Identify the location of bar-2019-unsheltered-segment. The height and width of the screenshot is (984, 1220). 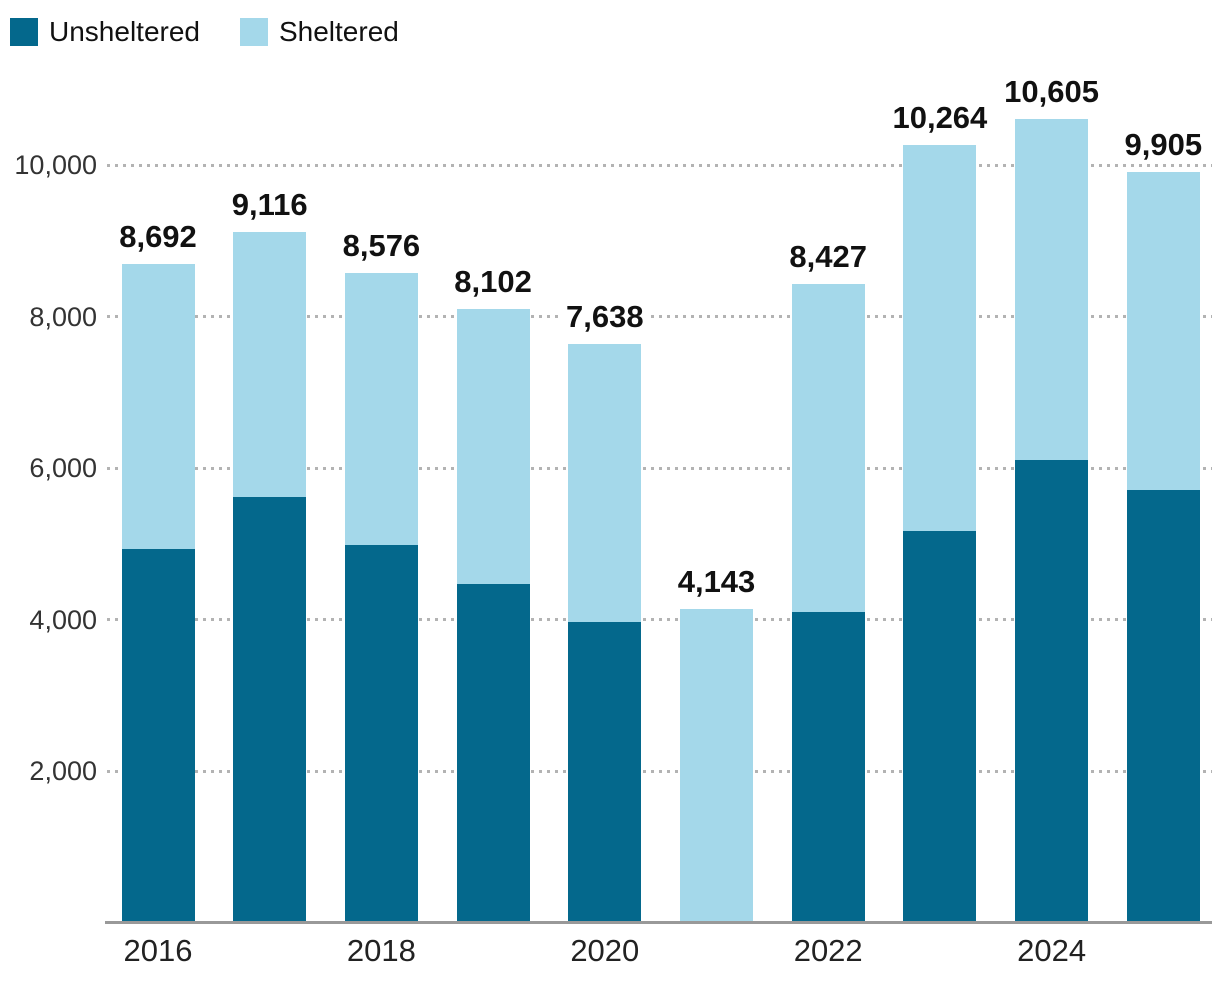
(493, 753).